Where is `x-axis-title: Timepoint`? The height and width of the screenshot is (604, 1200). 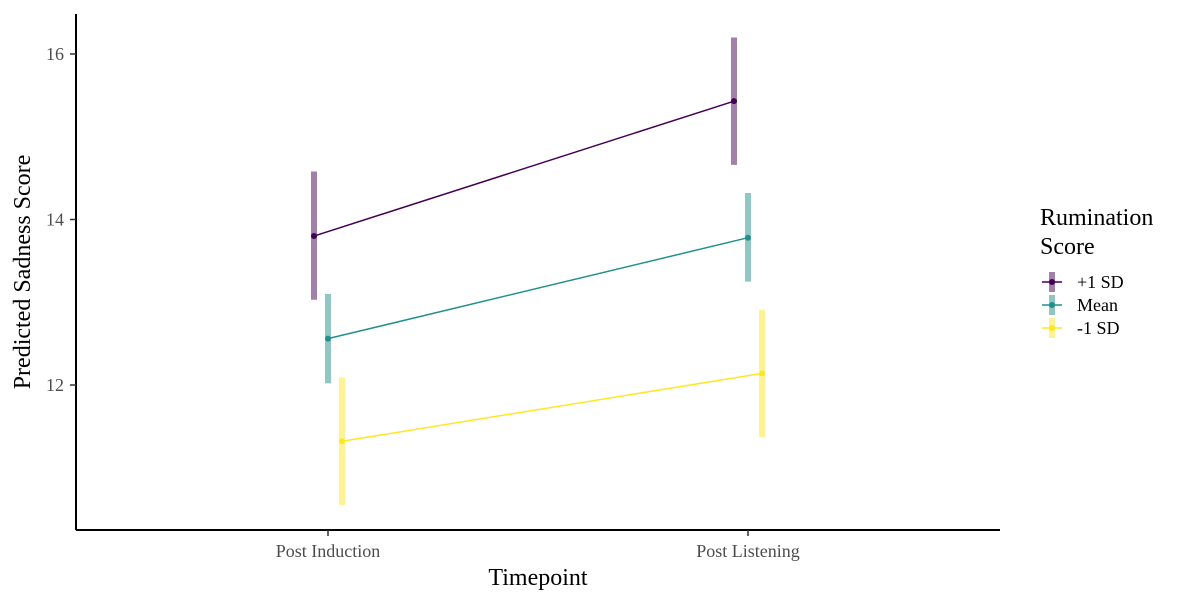 x-axis-title: Timepoint is located at coordinates (537, 578).